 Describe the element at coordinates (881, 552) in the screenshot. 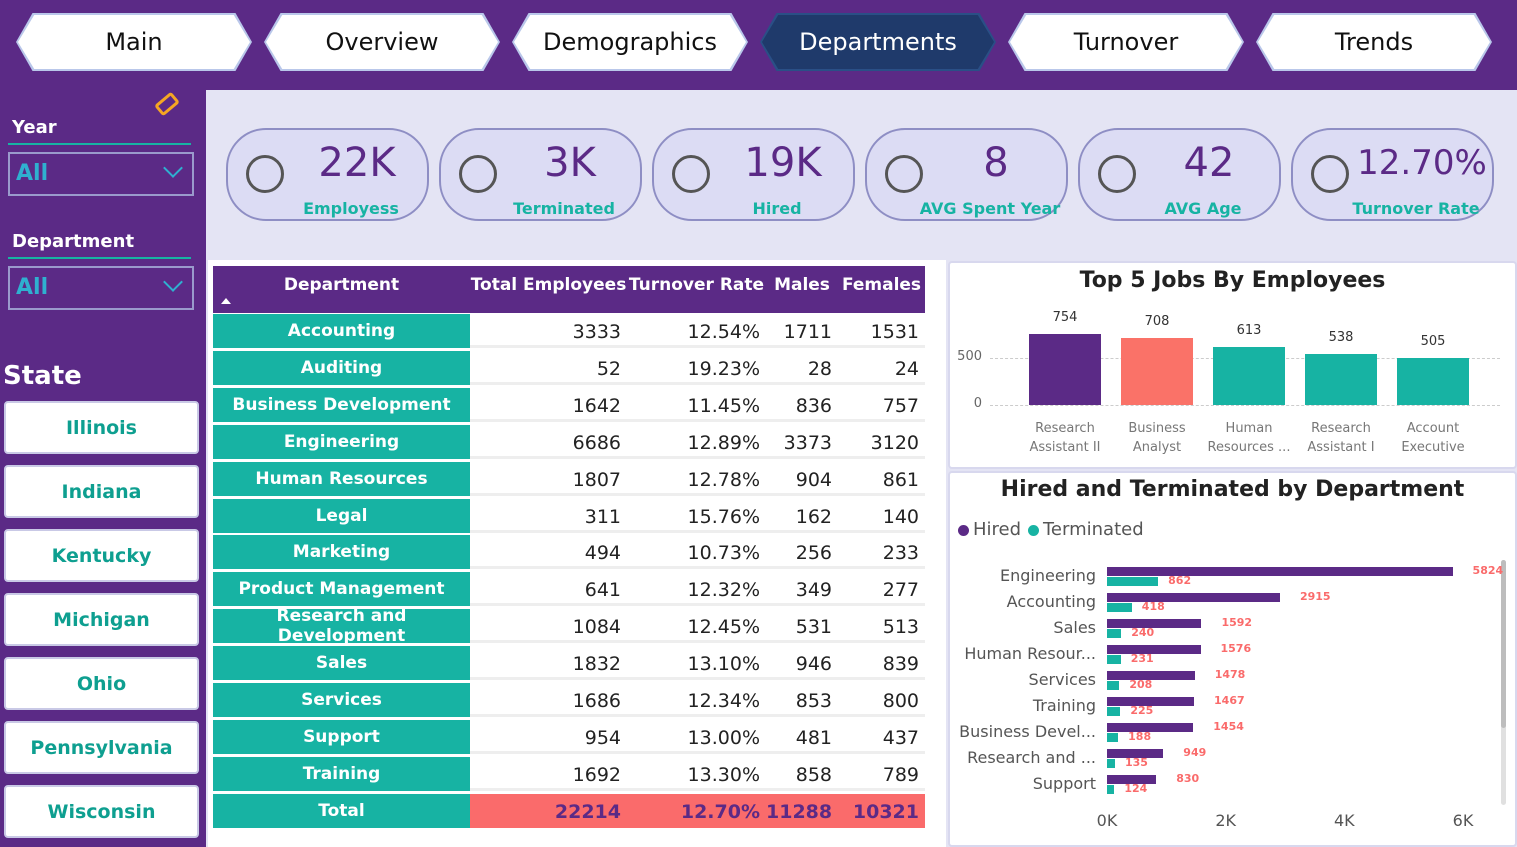

I see `table-cell: 233` at that location.